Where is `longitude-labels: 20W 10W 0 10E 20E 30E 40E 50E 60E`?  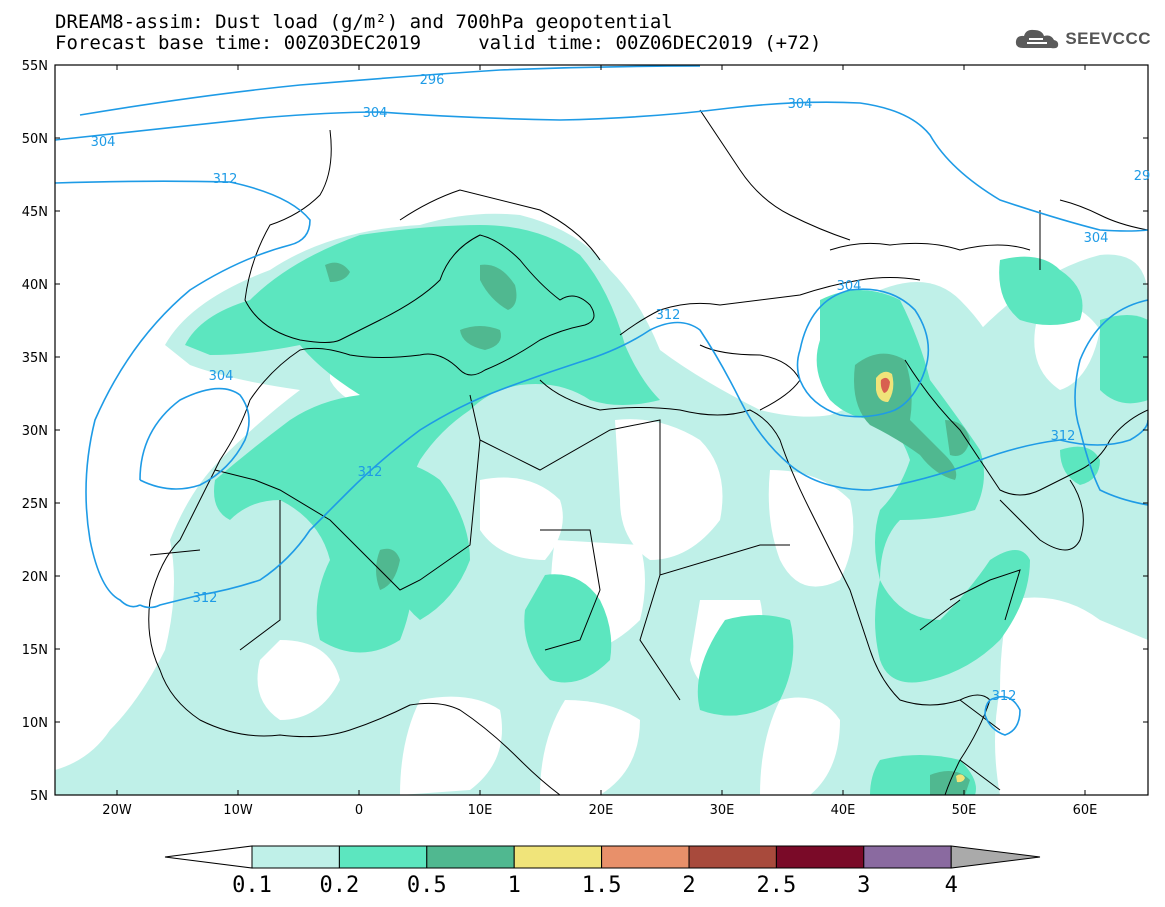 longitude-labels: 20W 10W 0 10E 20E 30E 40E 50E 60E is located at coordinates (599, 810).